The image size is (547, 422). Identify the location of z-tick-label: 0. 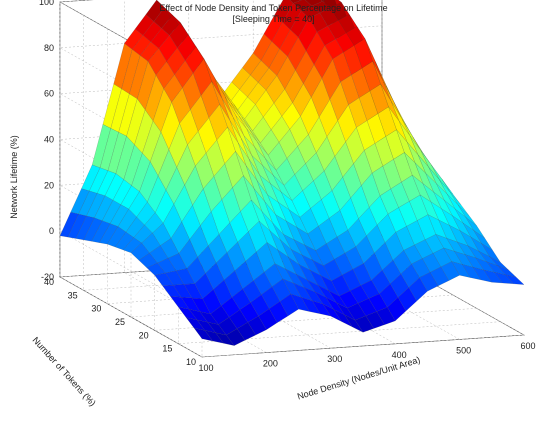
(51, 231).